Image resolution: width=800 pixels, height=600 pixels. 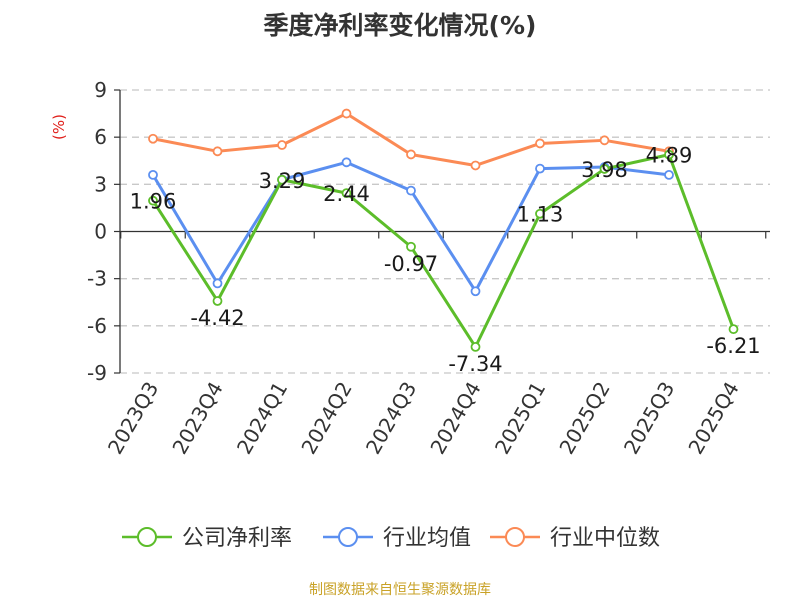 What do you see at coordinates (400, 590) in the screenshot?
I see `data-source-note: 制图数据来自恒生聚源数据库` at bounding box center [400, 590].